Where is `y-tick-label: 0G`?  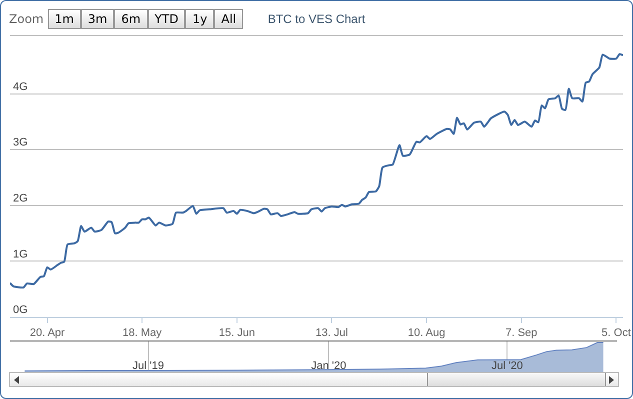 y-tick-label: 0G is located at coordinates (20, 310).